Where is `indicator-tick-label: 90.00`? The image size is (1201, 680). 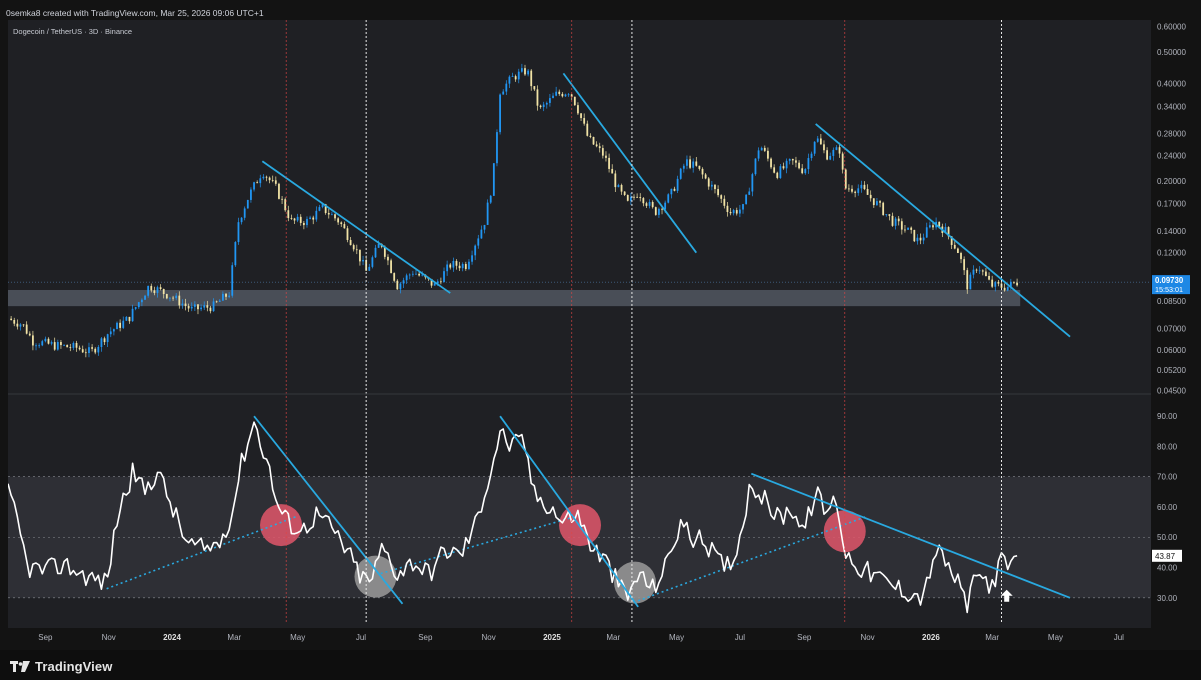
indicator-tick-label: 90.00 is located at coordinates (1167, 416).